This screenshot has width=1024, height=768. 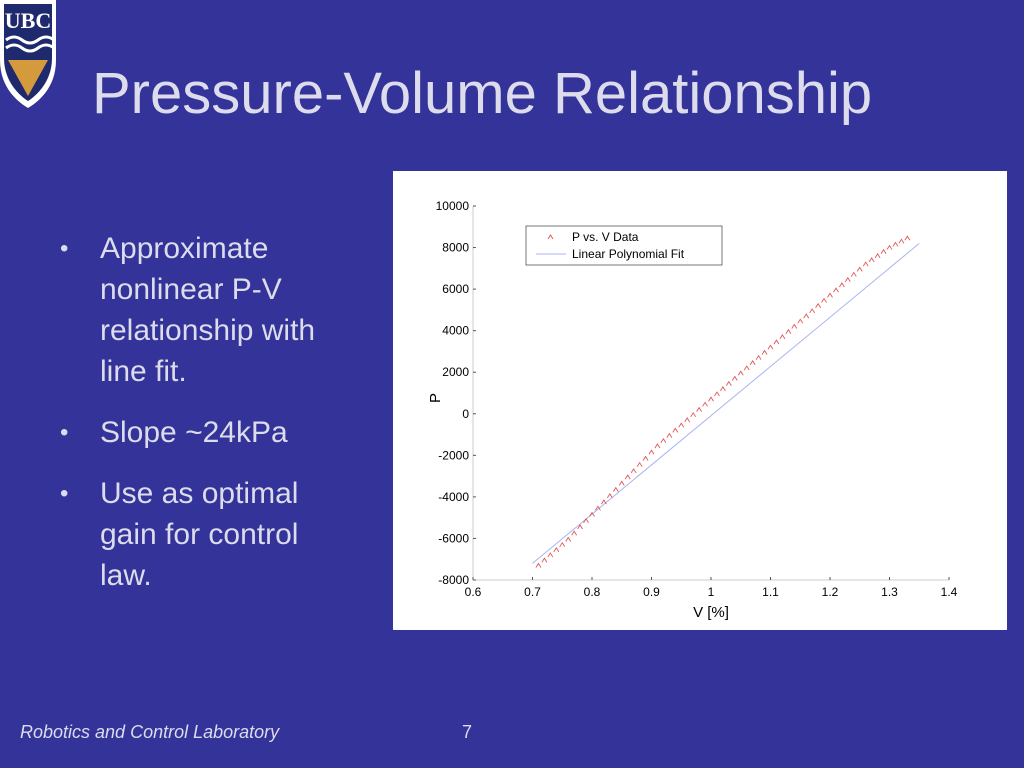 What do you see at coordinates (711, 612) in the screenshot?
I see `x-axis-label: V [%]` at bounding box center [711, 612].